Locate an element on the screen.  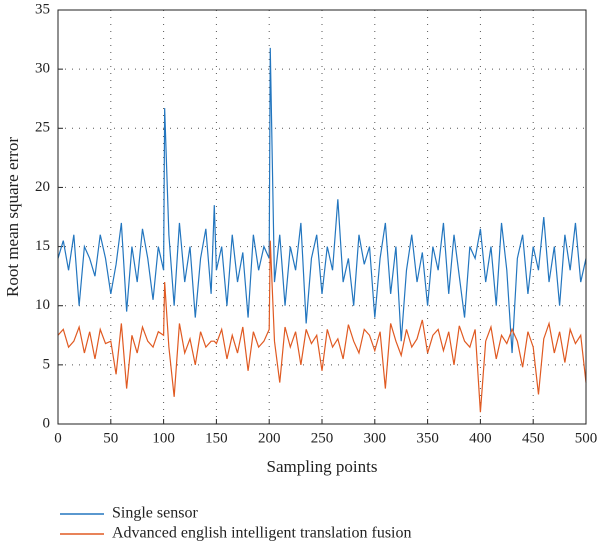
y-tick-label: 15 is located at coordinates (42, 246).